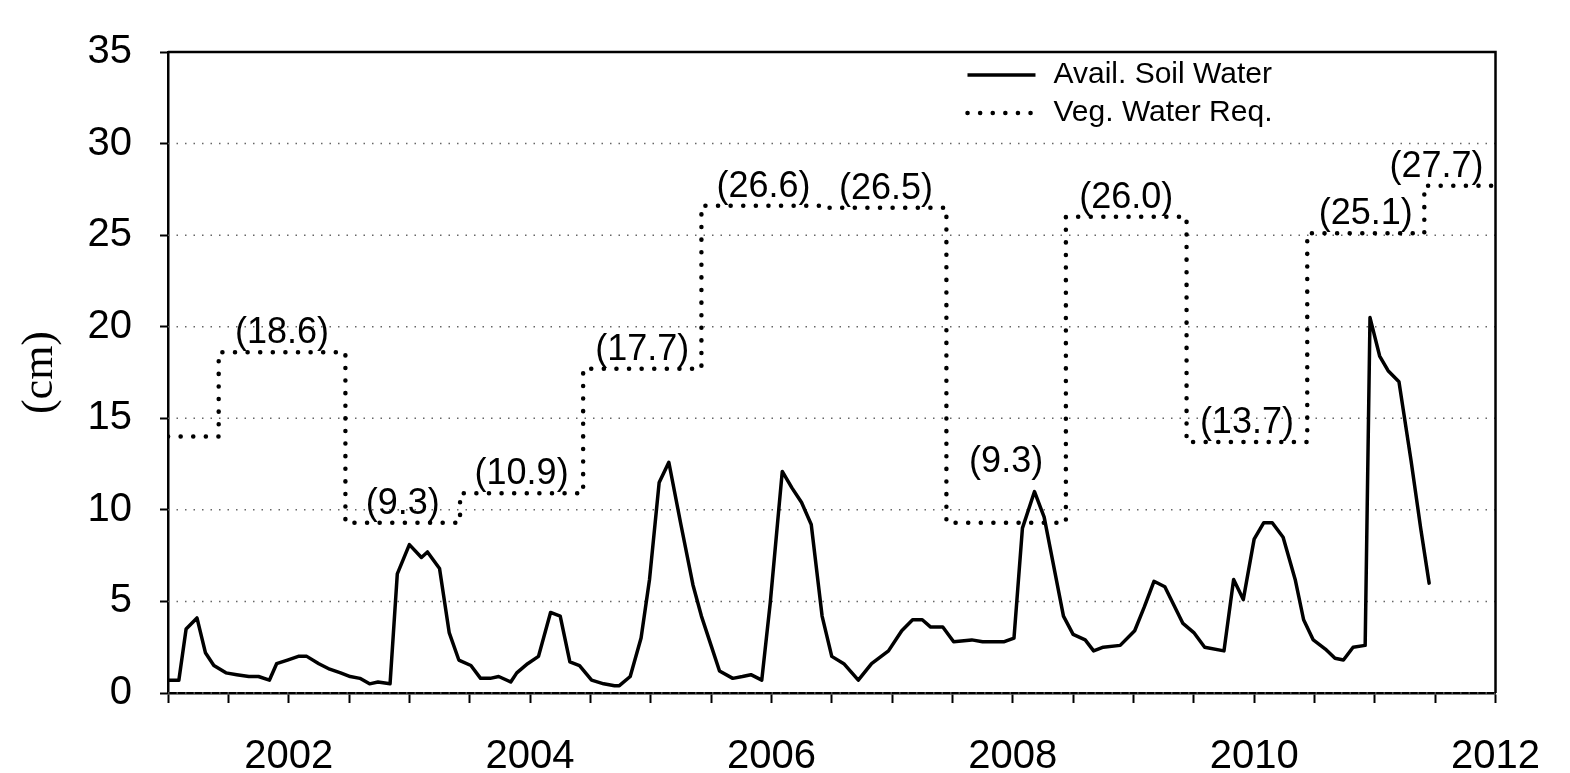  I want to click on x-tick-label: 2006, so click(771, 752).